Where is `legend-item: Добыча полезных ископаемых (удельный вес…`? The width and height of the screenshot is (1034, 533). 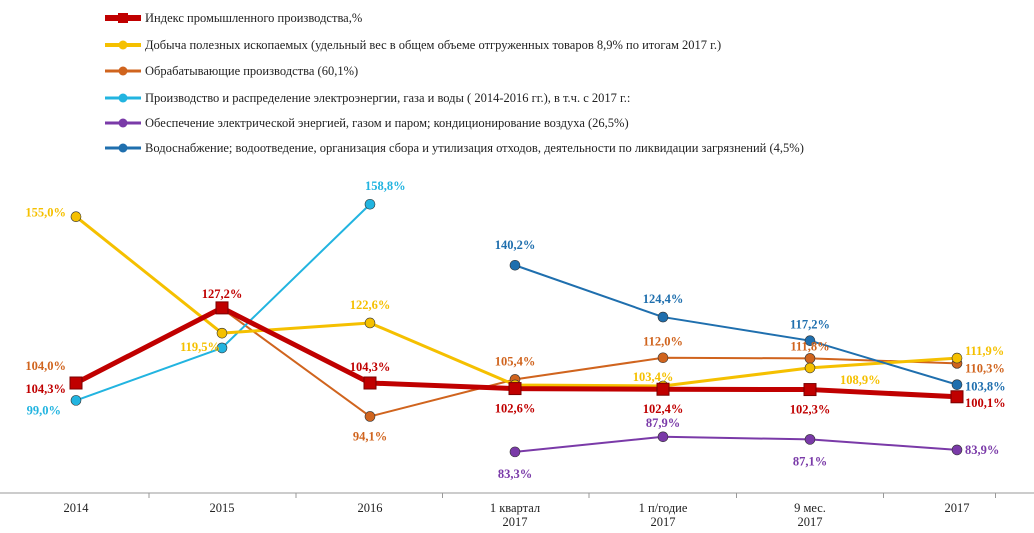
legend-item: Добыча полезных ископаемых (удельный вес… is located at coordinates (413, 45).